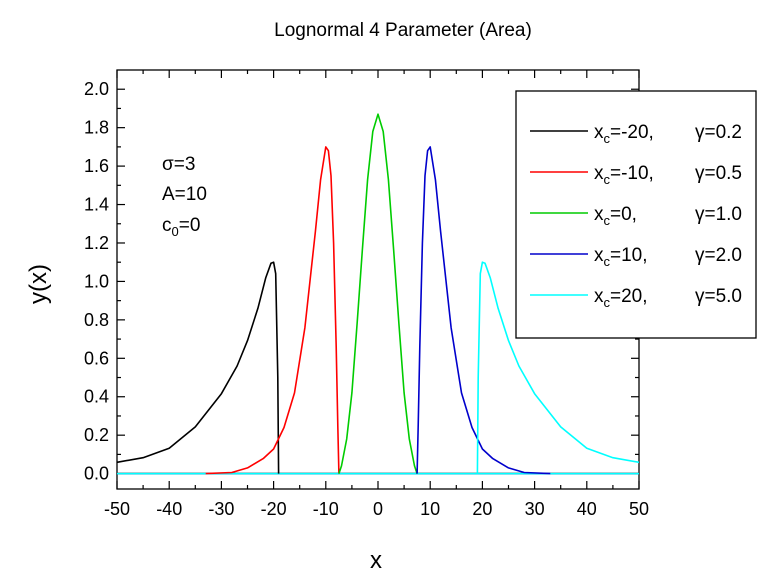  Describe the element at coordinates (718, 255) in the screenshot. I see `legend-gamma-label: γ=2.0` at that location.